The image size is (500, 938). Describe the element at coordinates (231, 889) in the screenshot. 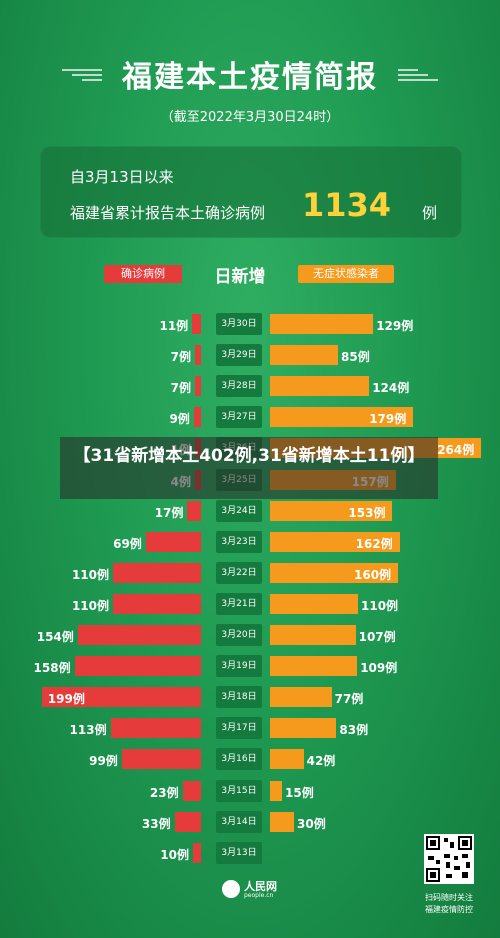

I see `people-logo-icon` at that location.